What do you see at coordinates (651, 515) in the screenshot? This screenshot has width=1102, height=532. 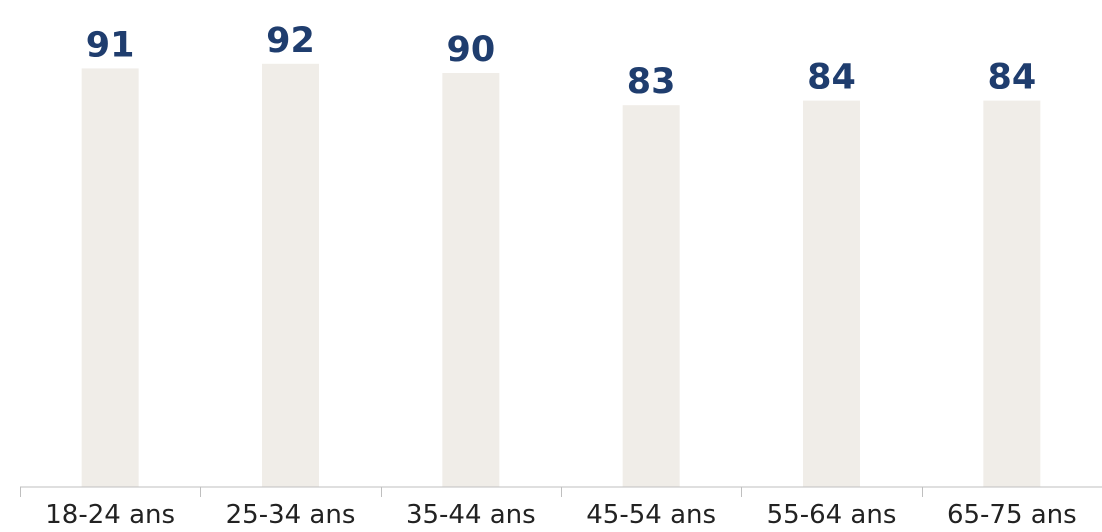 I see `x-tick-label: 45-54 ans` at bounding box center [651, 515].